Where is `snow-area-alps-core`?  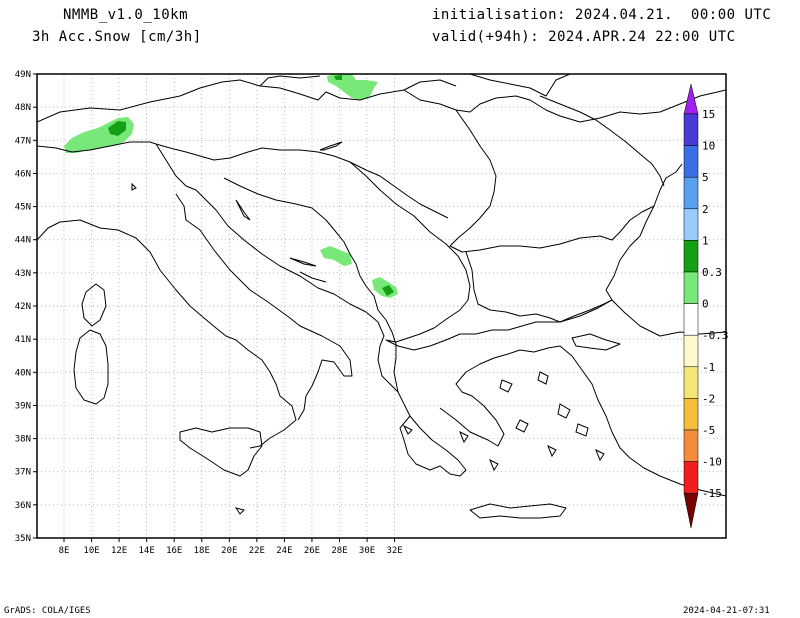 snow-area-alps-core is located at coordinates (117, 128).